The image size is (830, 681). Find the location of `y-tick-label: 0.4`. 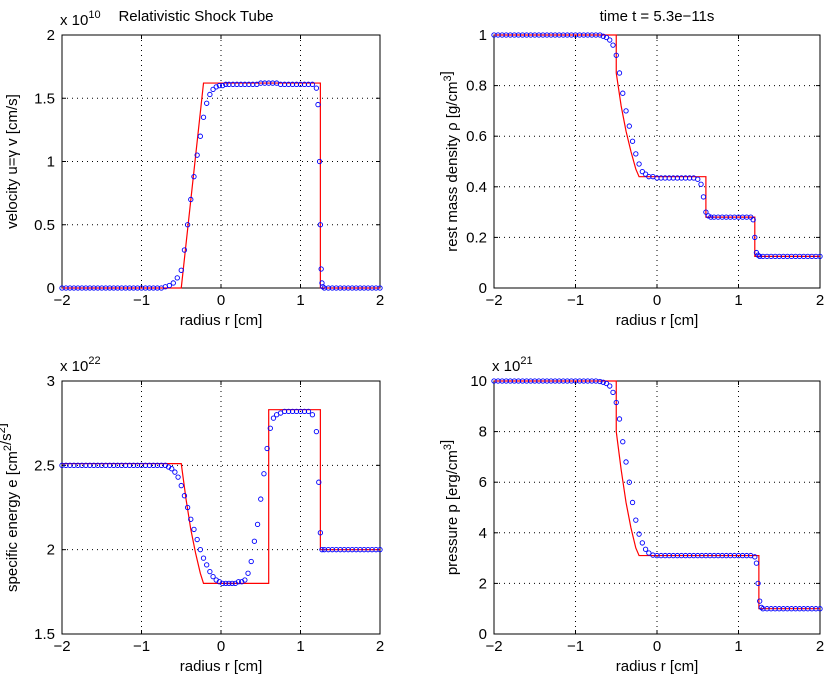

y-tick-label: 0.4 is located at coordinates (476, 187).